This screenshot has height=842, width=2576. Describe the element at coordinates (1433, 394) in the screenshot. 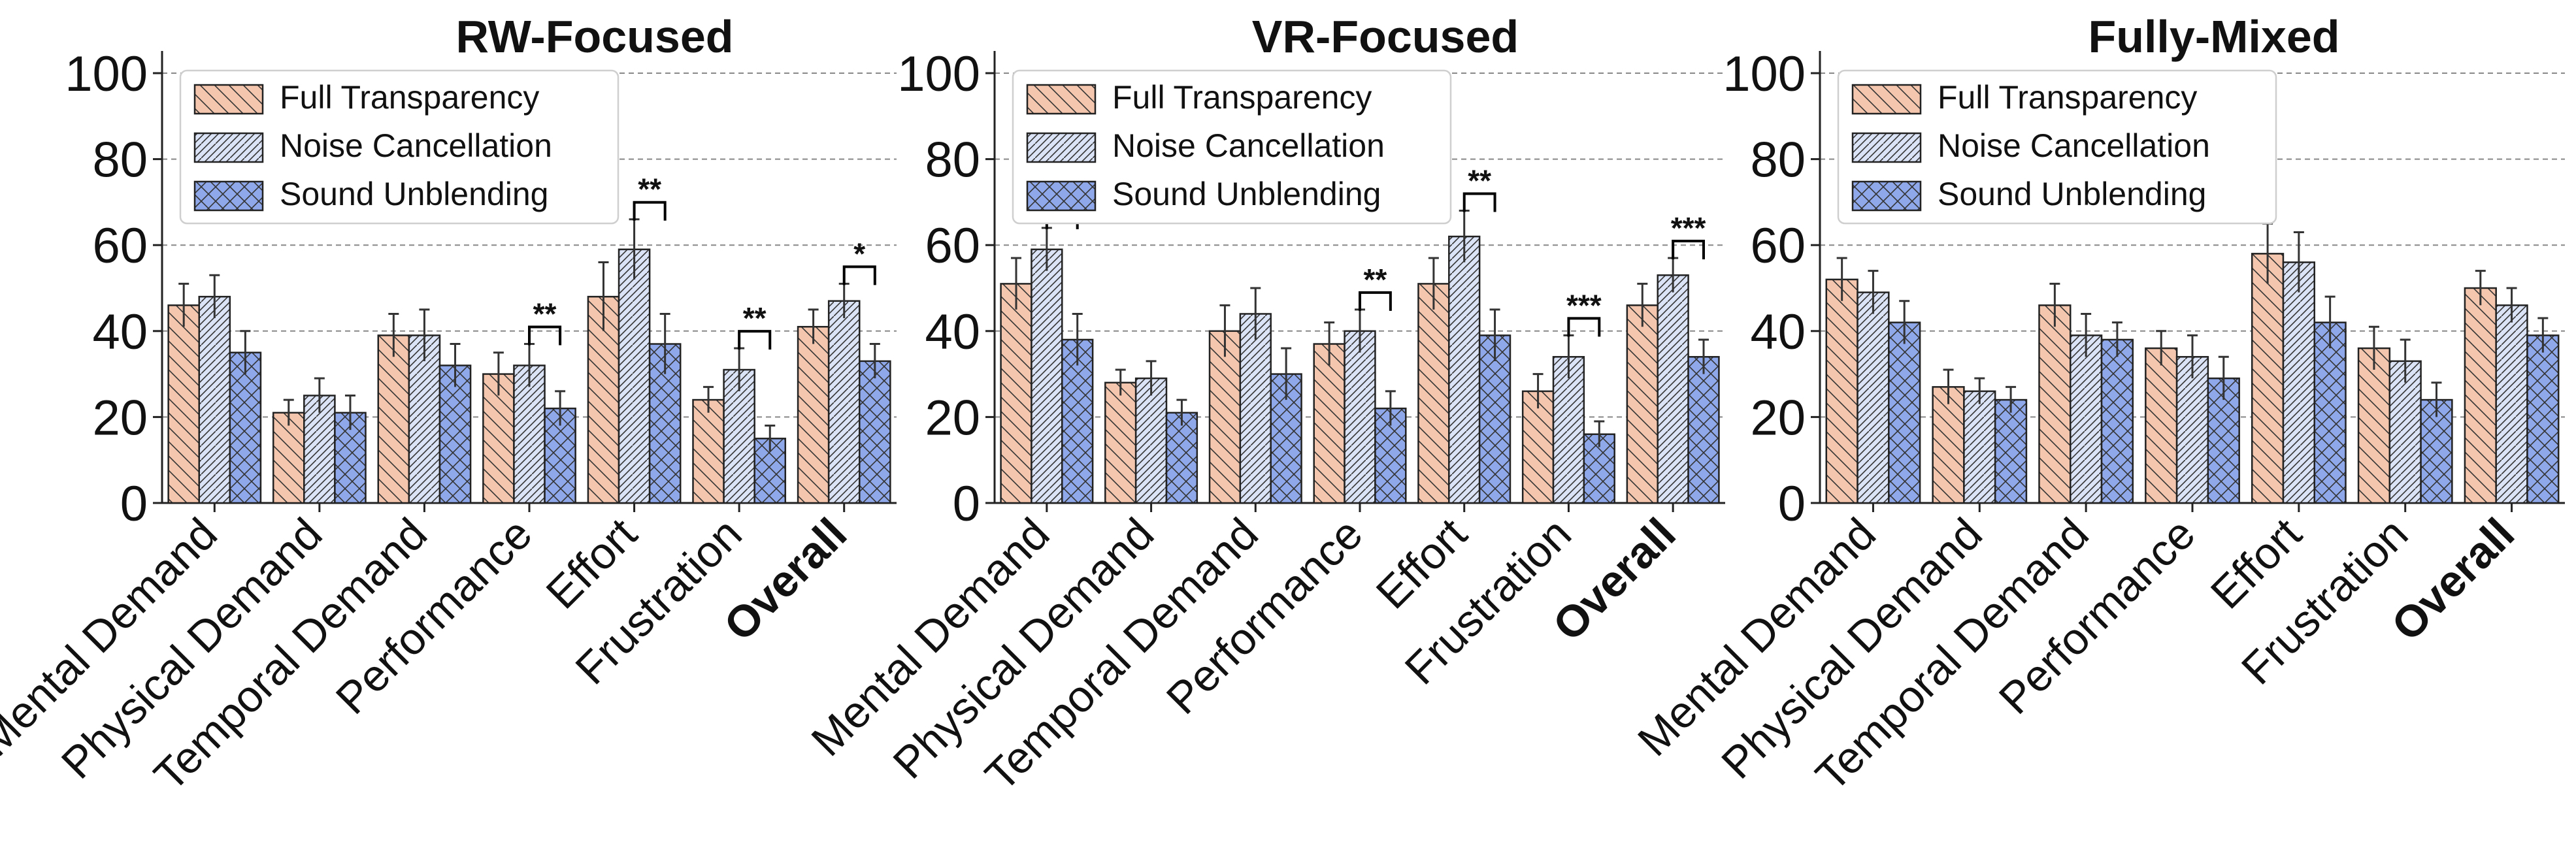

I see `bar-full-transparency-effort` at that location.